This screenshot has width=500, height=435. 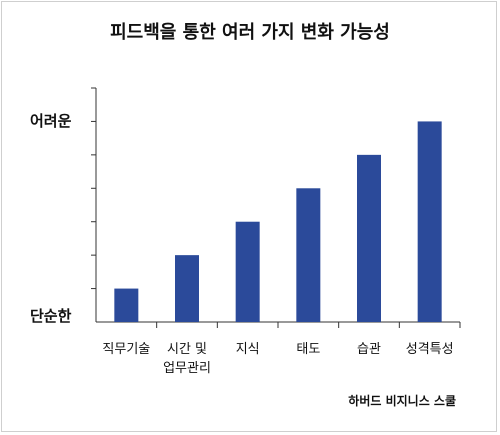 What do you see at coordinates (430, 349) in the screenshot?
I see `x-tick-label: 성격특성` at bounding box center [430, 349].